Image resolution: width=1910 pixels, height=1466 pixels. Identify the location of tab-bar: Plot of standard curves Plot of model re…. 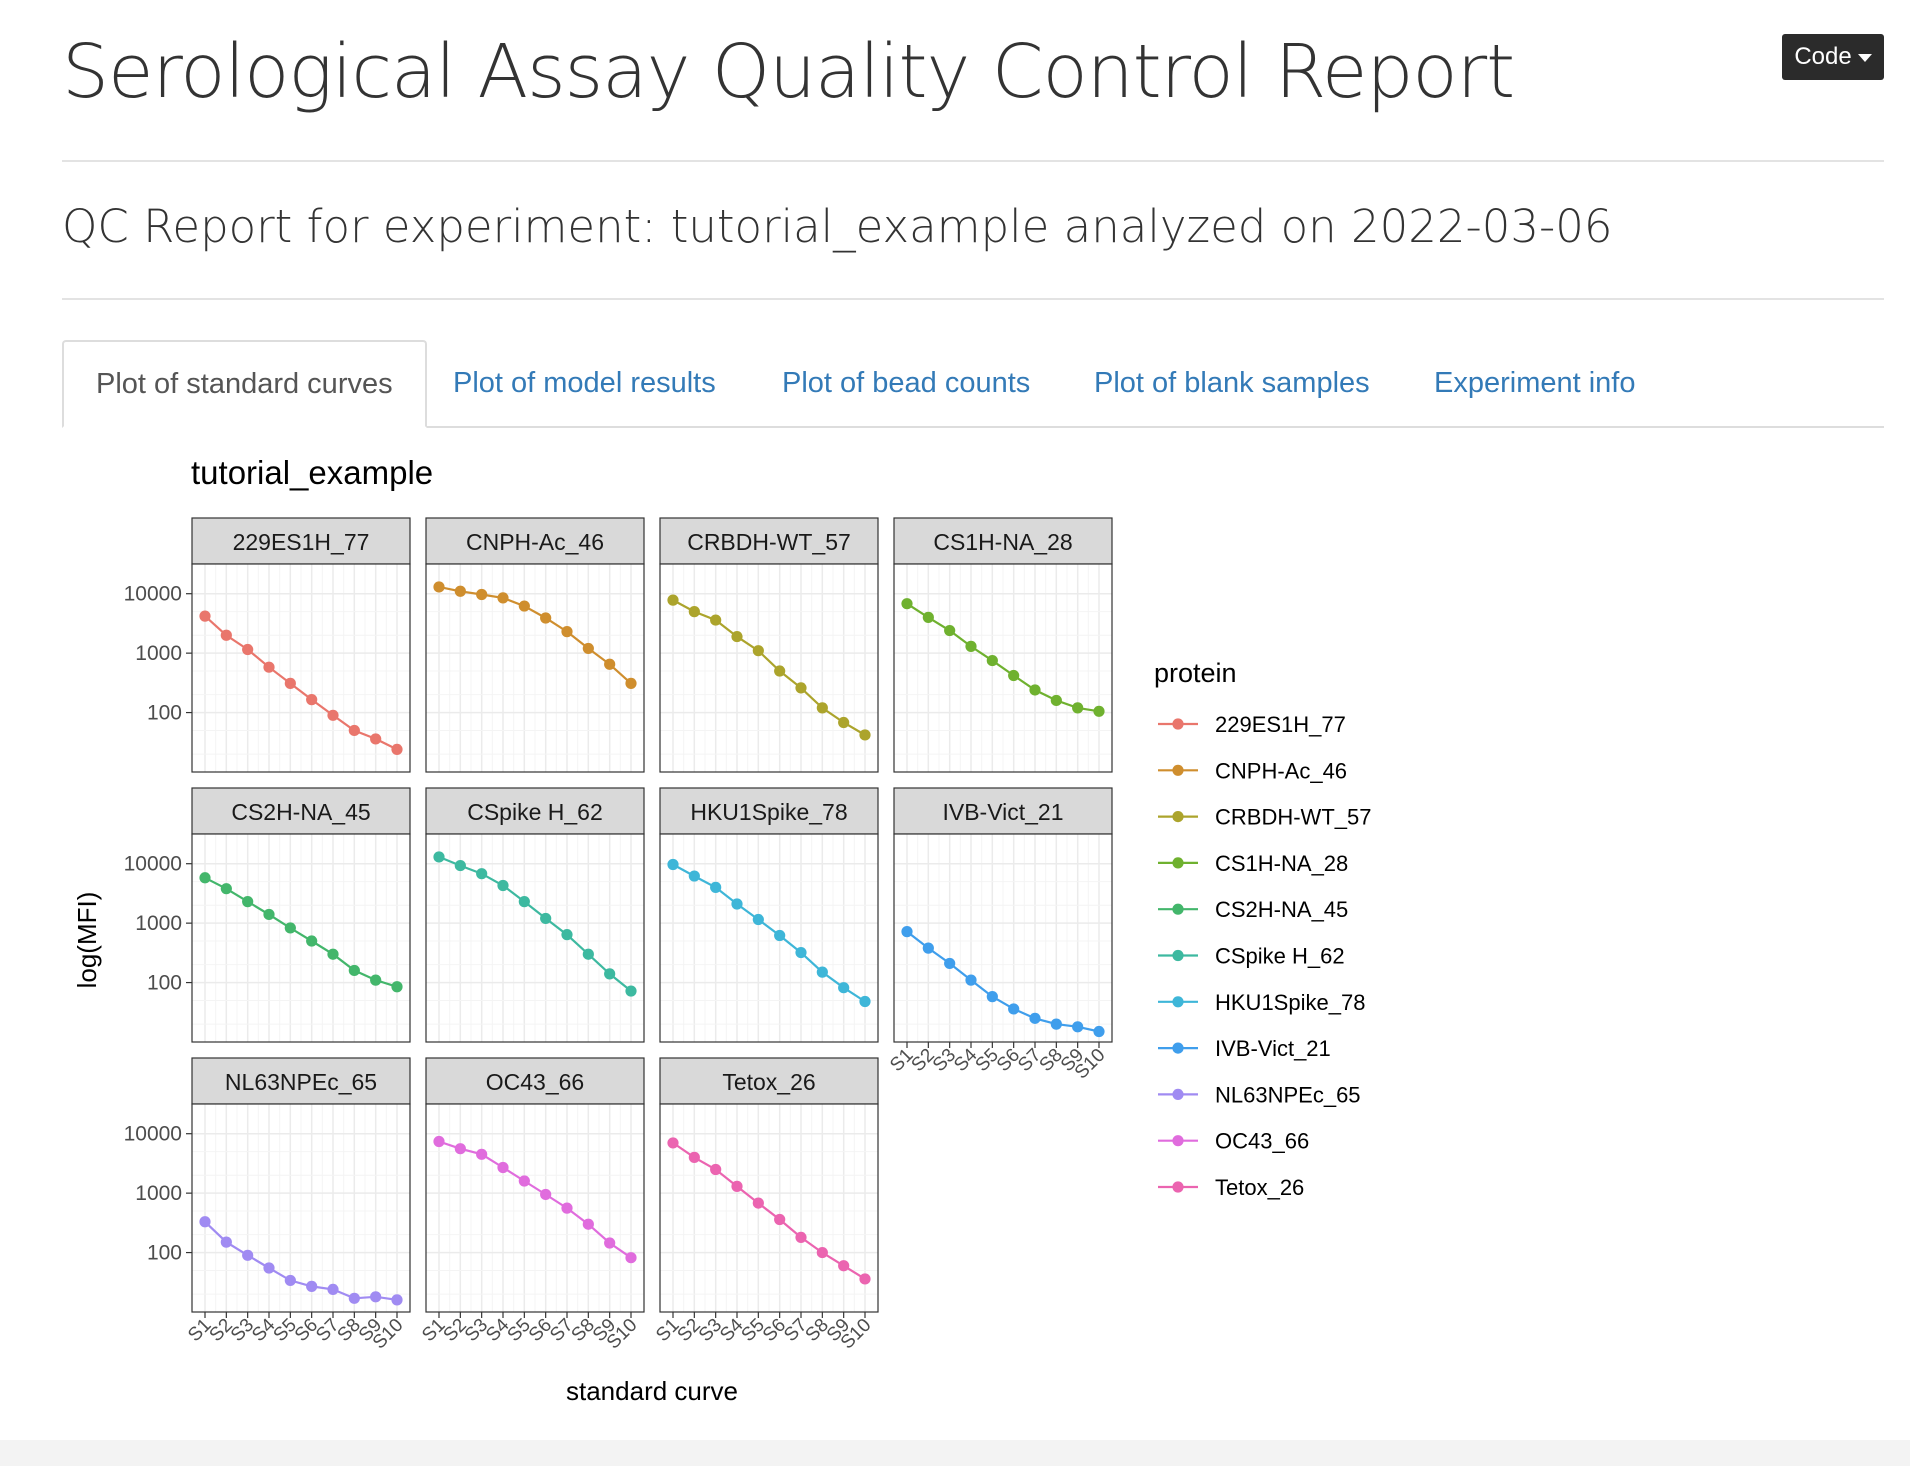
(973, 384).